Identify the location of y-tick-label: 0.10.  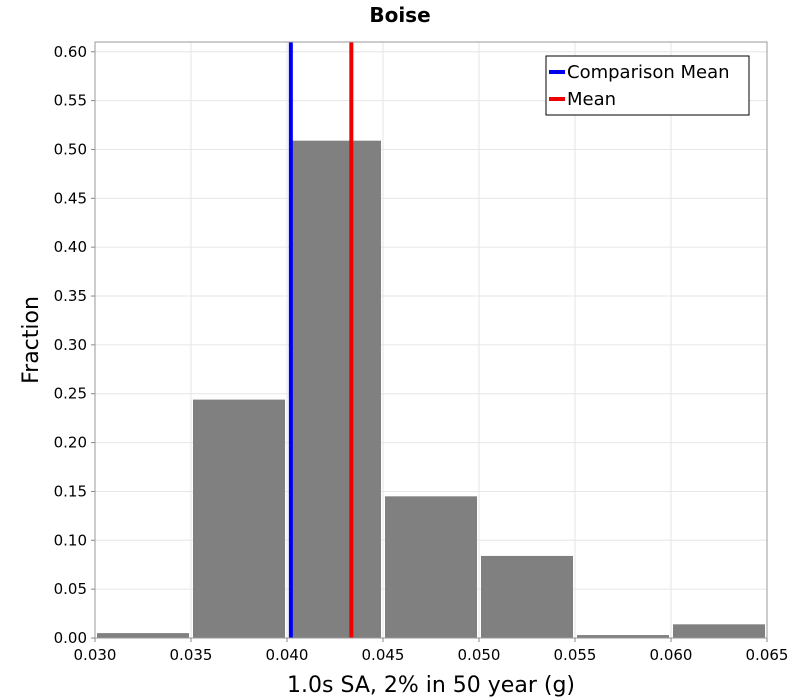
(70, 540).